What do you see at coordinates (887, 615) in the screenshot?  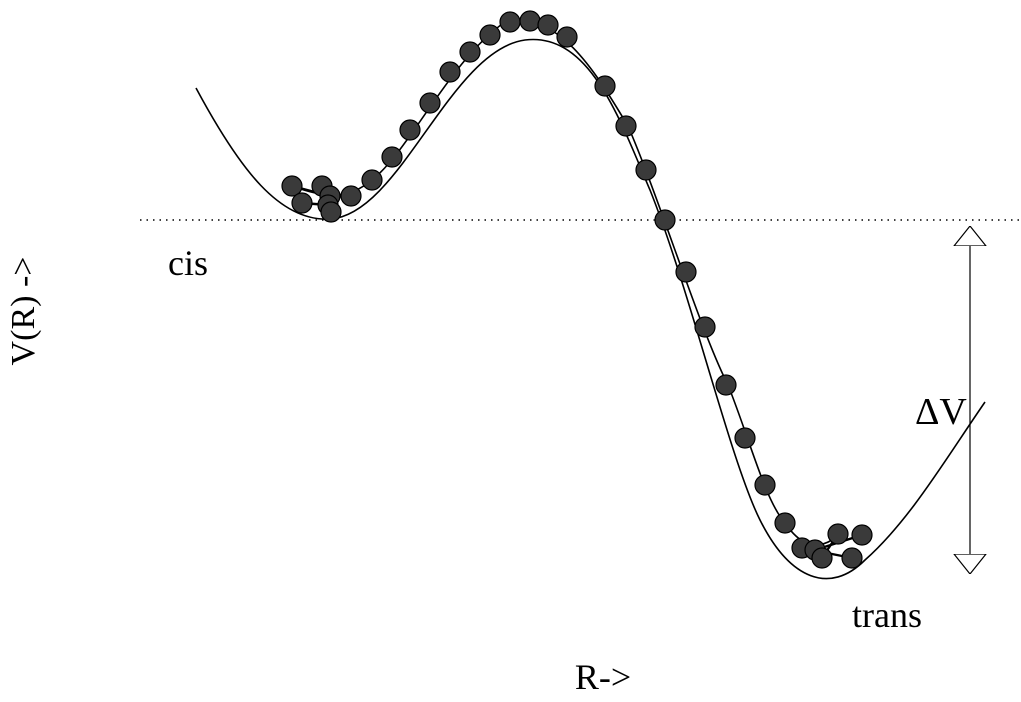 I see `trans-label: trans` at bounding box center [887, 615].